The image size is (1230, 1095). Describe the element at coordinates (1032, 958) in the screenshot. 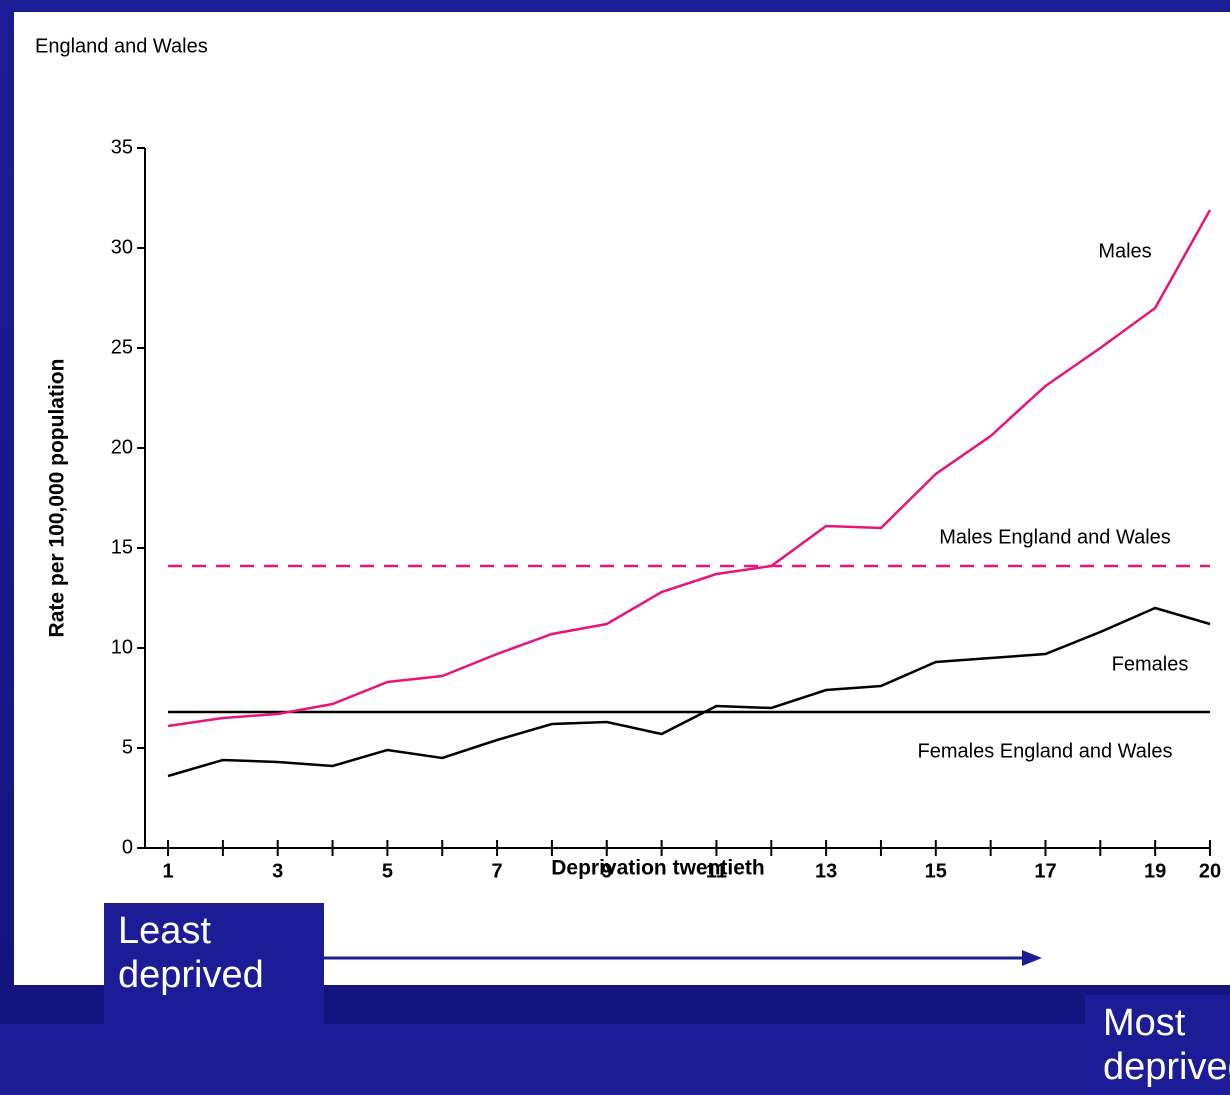

I see `arrow-head` at that location.